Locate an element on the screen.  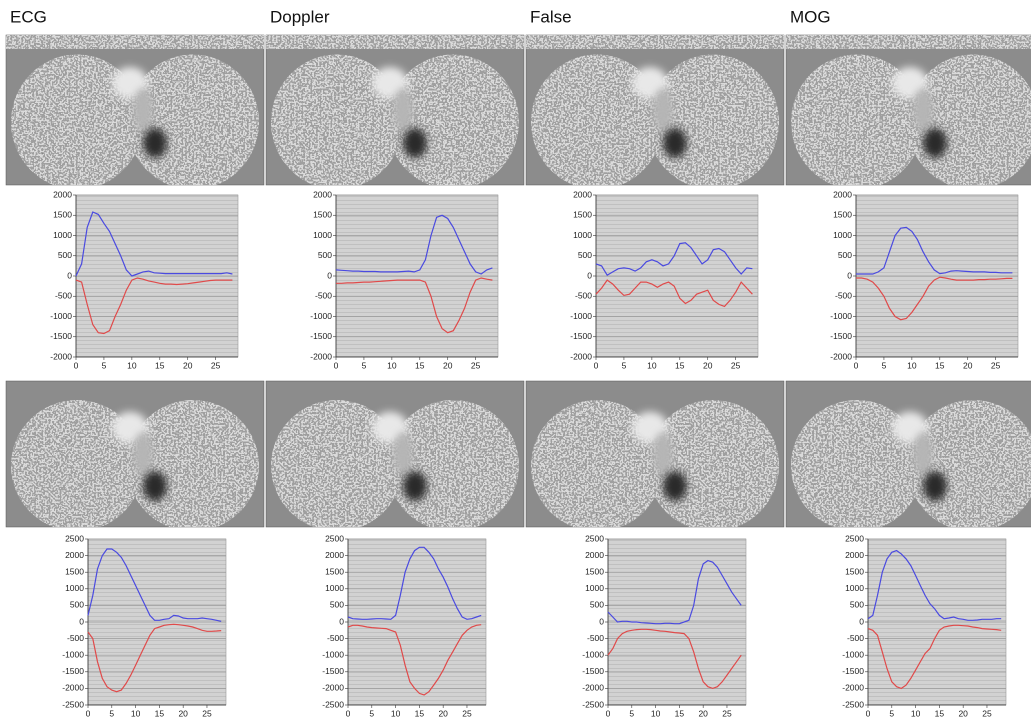
column-header: Doppler is located at coordinates (300, 16).